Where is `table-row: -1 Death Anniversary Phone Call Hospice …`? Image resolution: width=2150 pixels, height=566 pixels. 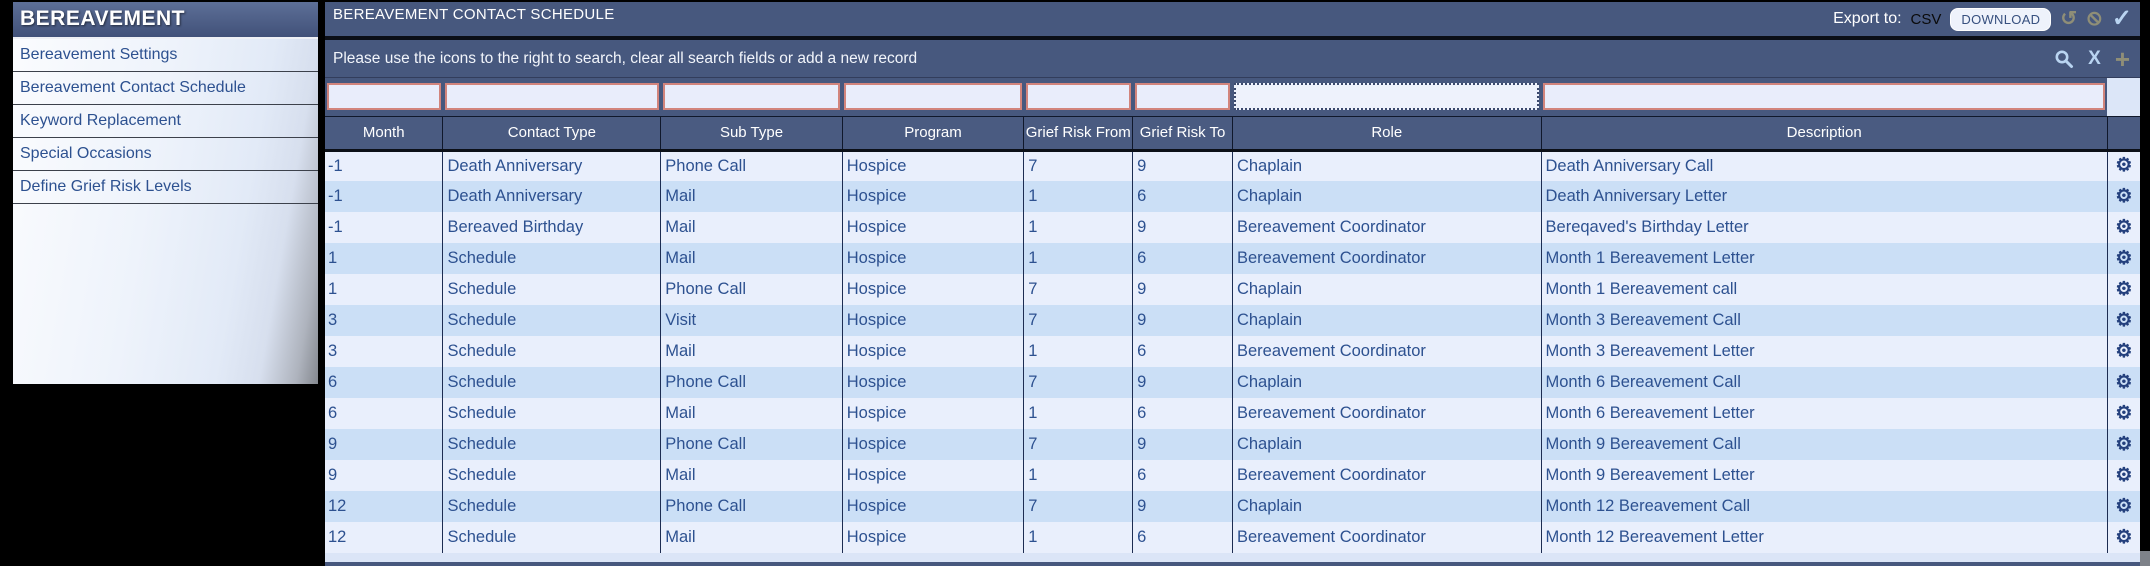 table-row: -1 Death Anniversary Phone Call Hospice … is located at coordinates (1232, 165).